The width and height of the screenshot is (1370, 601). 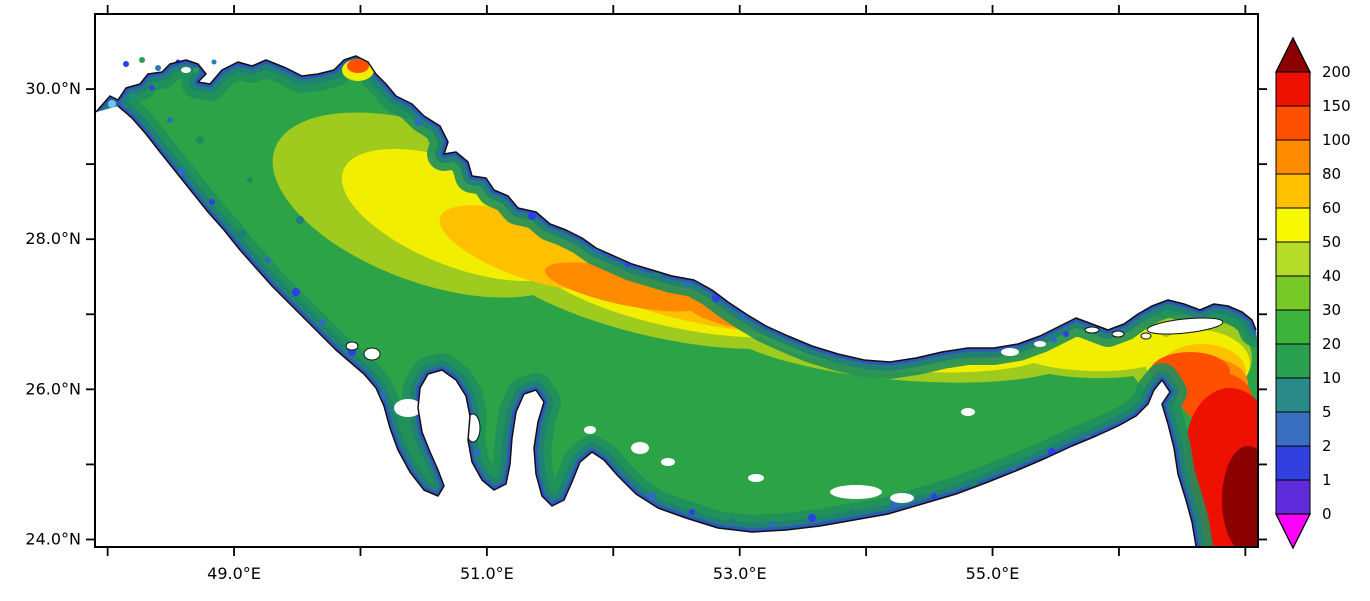 I want to click on colorbar-under-arrow, so click(x=1293, y=531).